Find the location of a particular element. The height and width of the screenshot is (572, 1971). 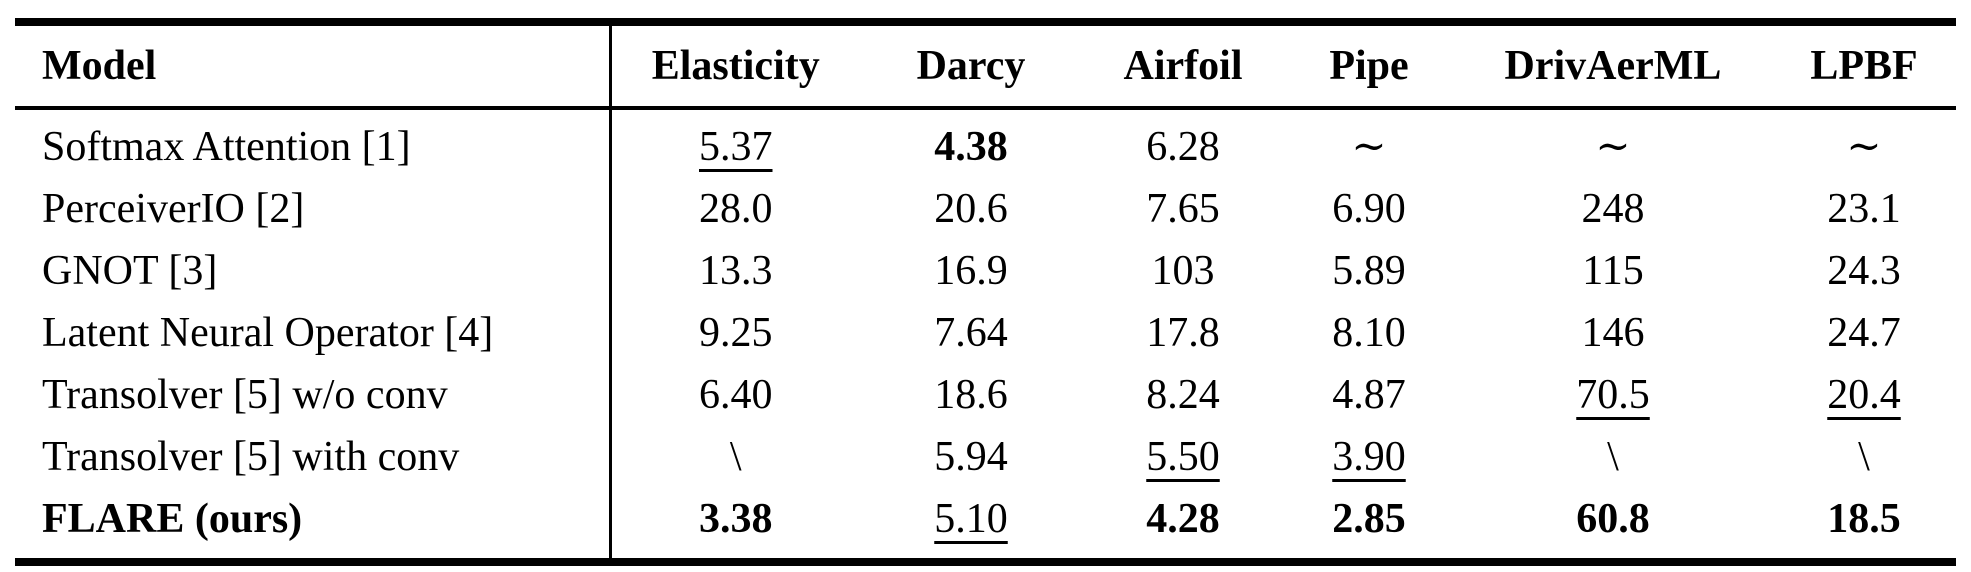

value-cell: 7.64 is located at coordinates (971, 333).